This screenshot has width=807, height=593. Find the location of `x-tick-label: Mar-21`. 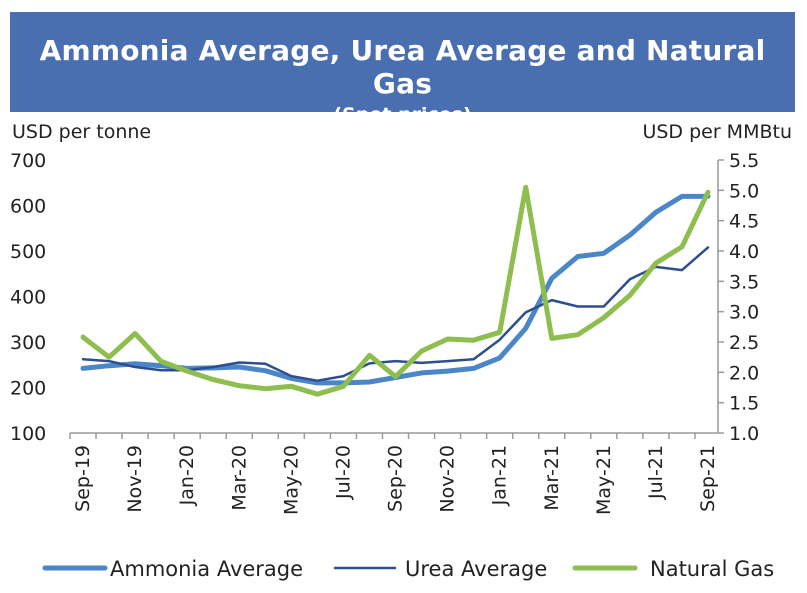

x-tick-label: Mar-21 is located at coordinates (552, 478).